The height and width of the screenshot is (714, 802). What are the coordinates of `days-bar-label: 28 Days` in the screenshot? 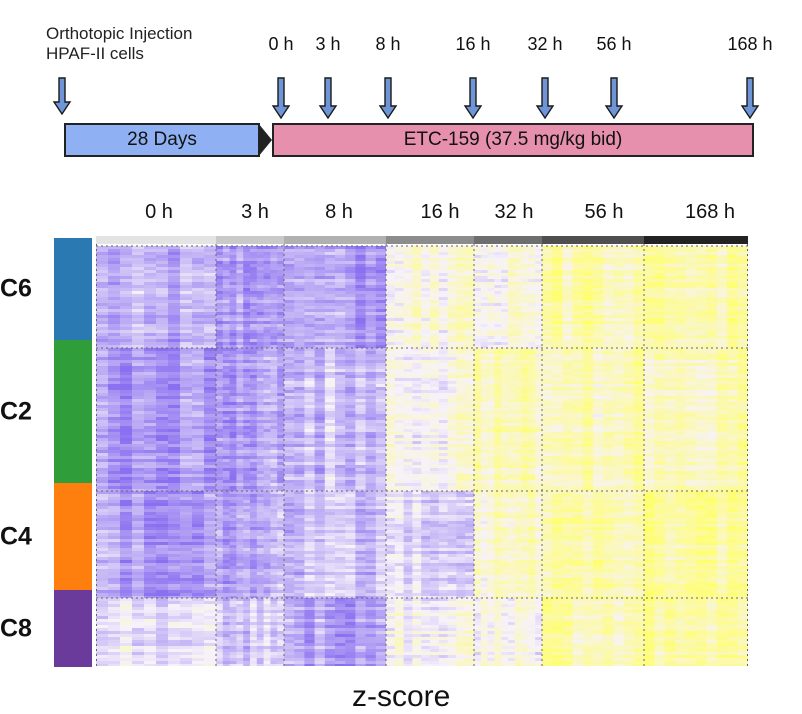 It's located at (162, 140).